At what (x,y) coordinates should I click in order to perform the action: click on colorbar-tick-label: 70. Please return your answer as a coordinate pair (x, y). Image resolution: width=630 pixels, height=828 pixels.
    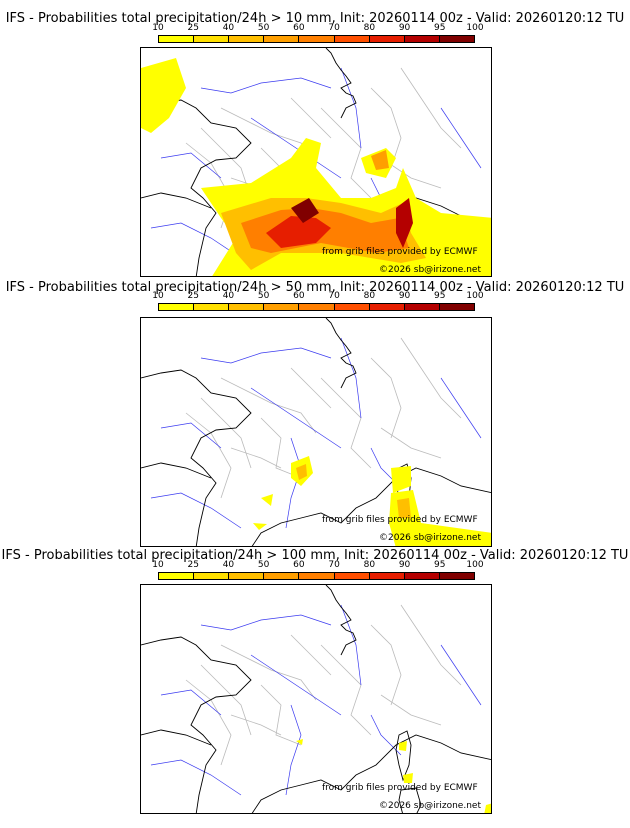
    Looking at the image, I should click on (334, 296).